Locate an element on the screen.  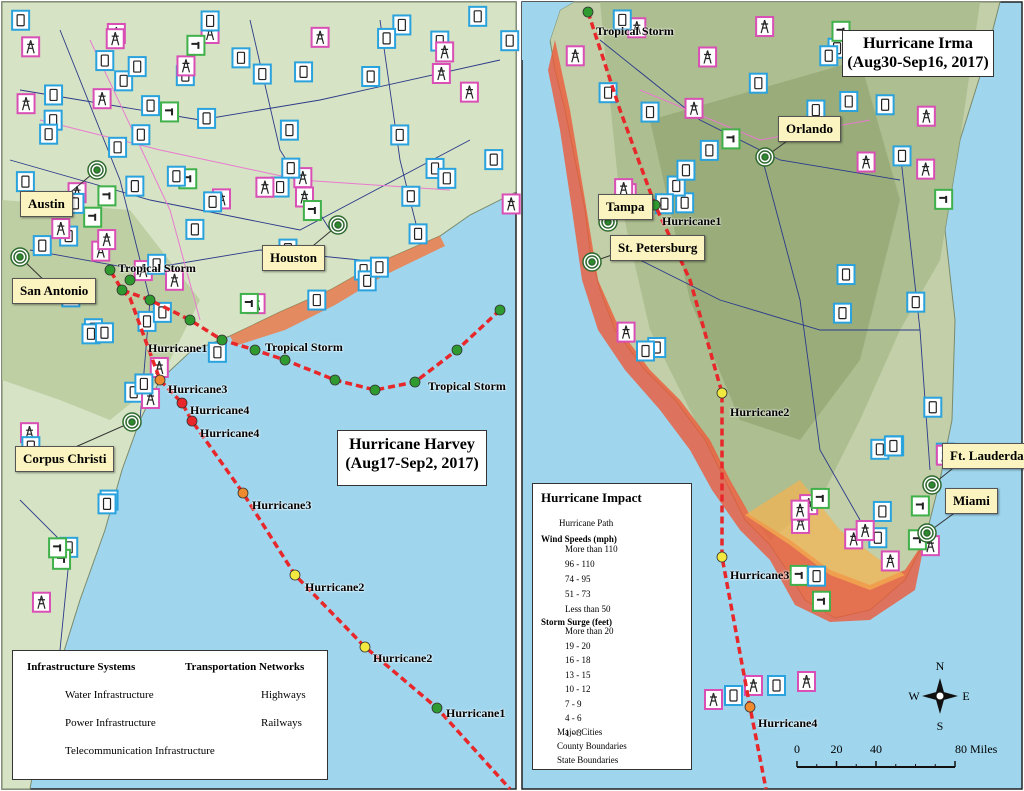
compass-letter: E is located at coordinates (965, 696).